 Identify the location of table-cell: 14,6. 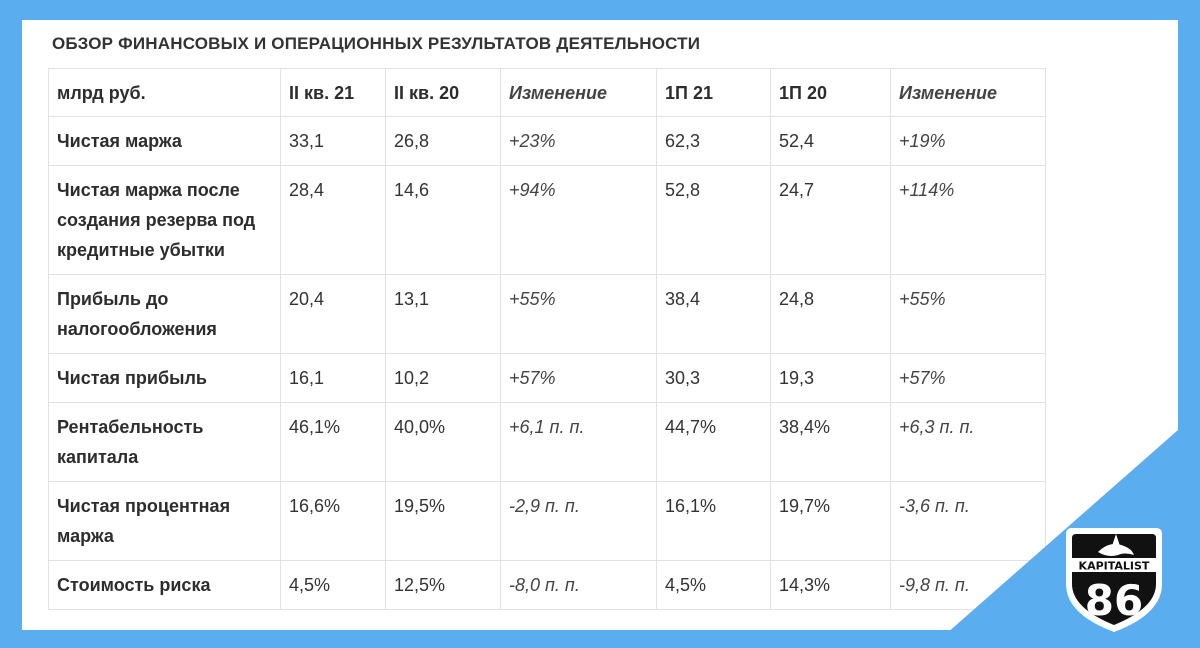
(443, 220).